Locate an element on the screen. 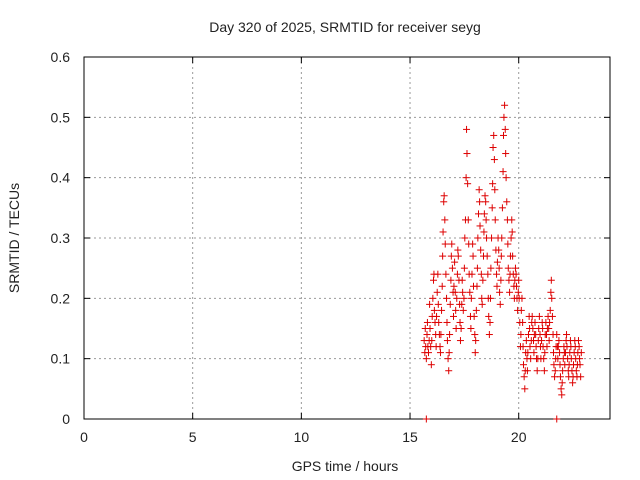 The width and height of the screenshot is (640, 480). x-tick-label: 5 is located at coordinates (193, 437).